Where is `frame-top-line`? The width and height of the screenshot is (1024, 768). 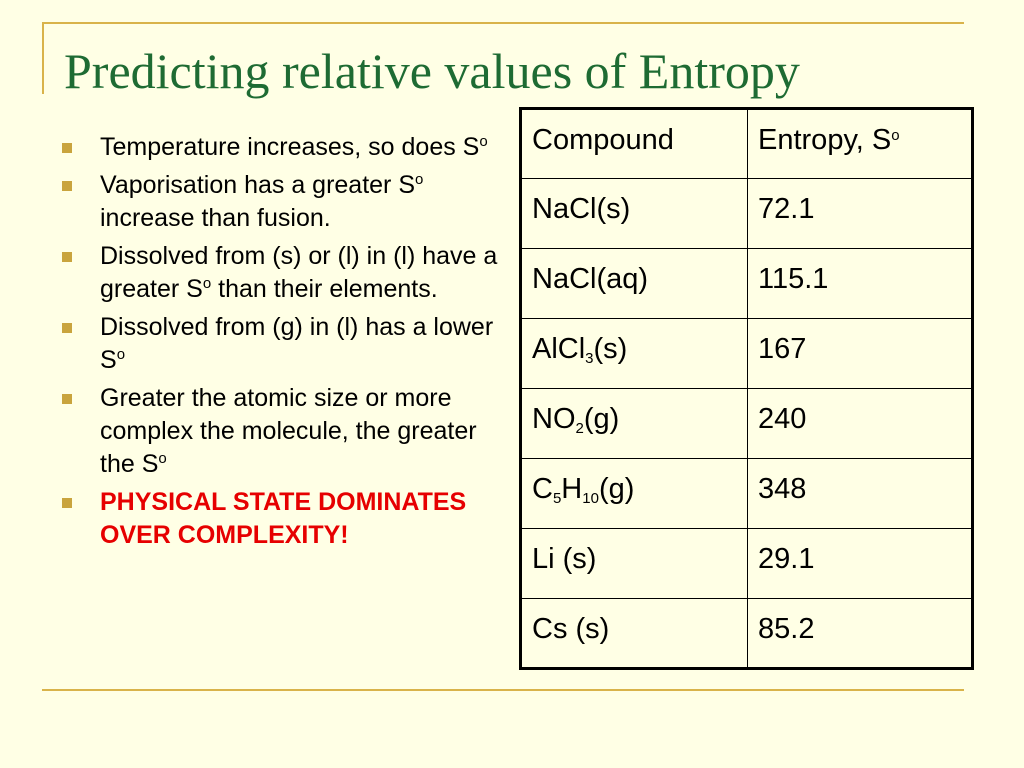 frame-top-line is located at coordinates (503, 23).